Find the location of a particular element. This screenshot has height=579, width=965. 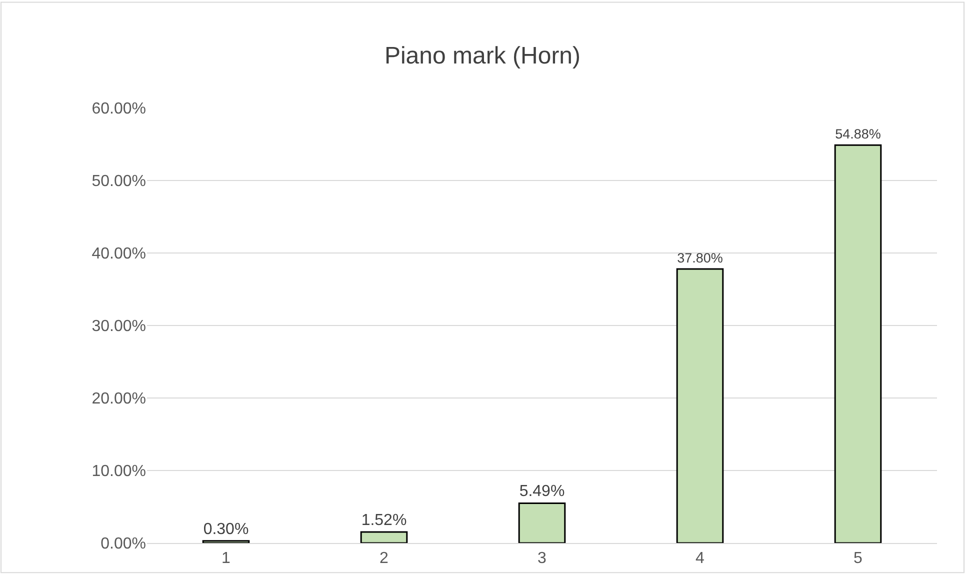

y-tick-label: 30.00% is located at coordinates (119, 327).